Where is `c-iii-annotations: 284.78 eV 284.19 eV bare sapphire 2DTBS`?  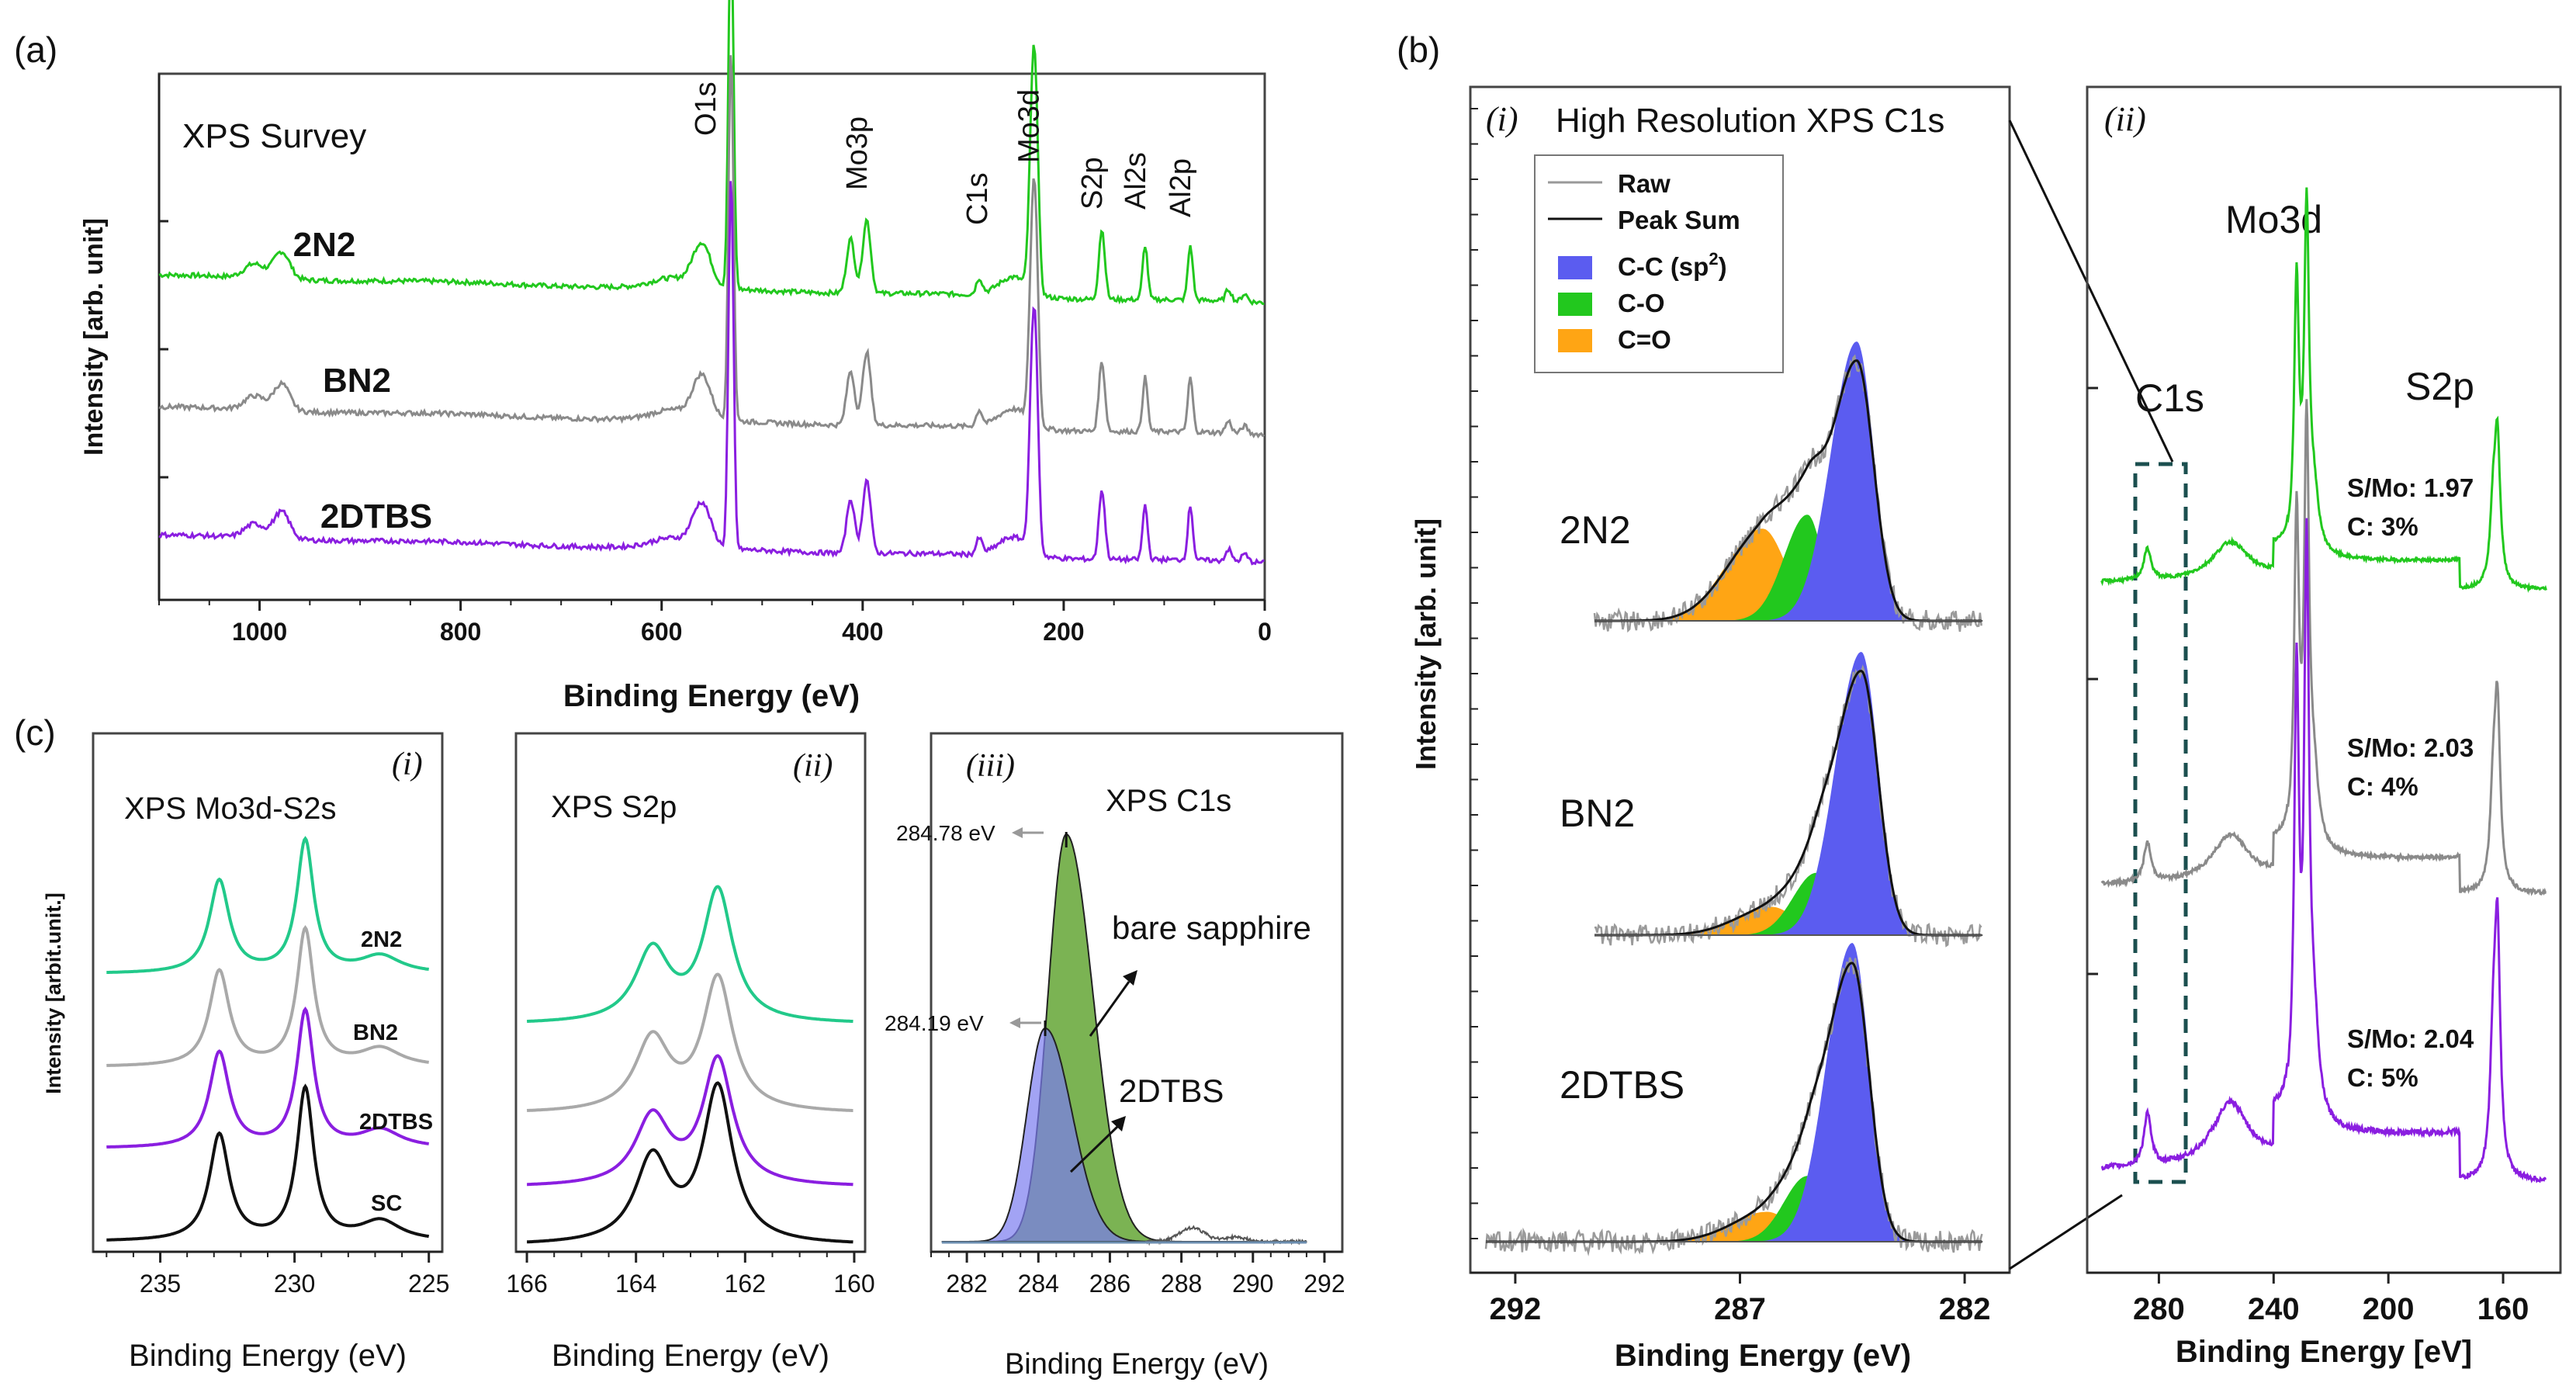 c-iii-annotations: 284.78 eV 284.19 eV bare sapphire 2DTBS is located at coordinates (1098, 997).